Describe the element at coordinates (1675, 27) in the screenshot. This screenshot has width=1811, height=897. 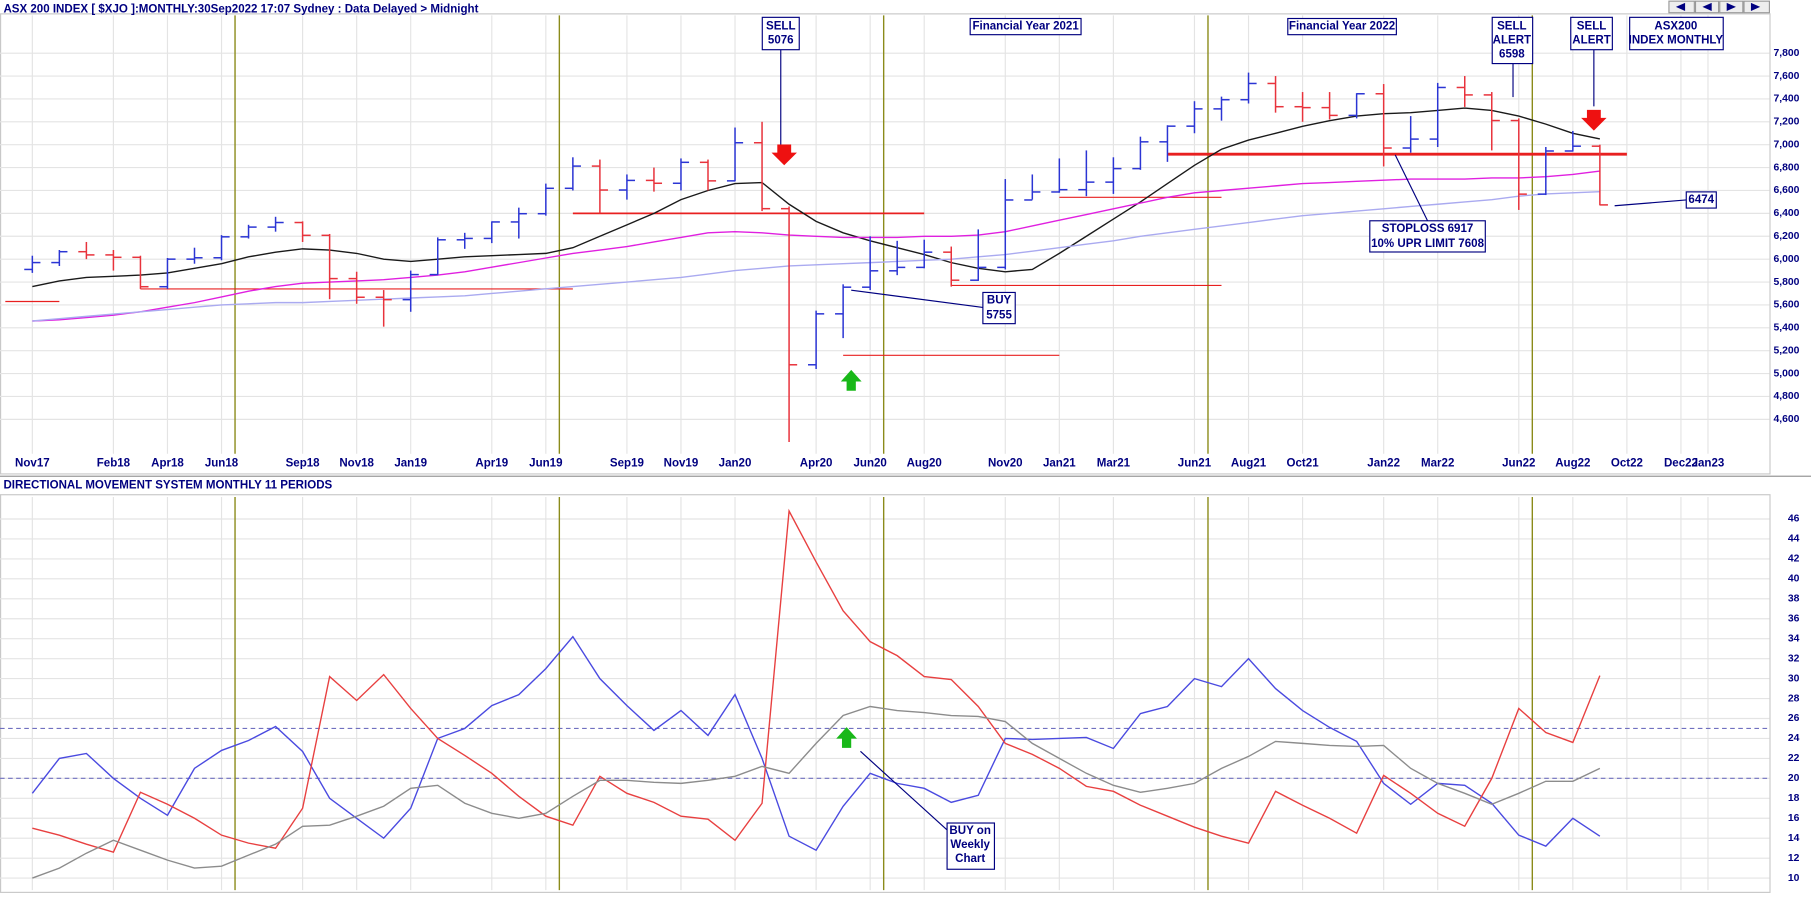
I see `annotation-text: ASX200` at that location.